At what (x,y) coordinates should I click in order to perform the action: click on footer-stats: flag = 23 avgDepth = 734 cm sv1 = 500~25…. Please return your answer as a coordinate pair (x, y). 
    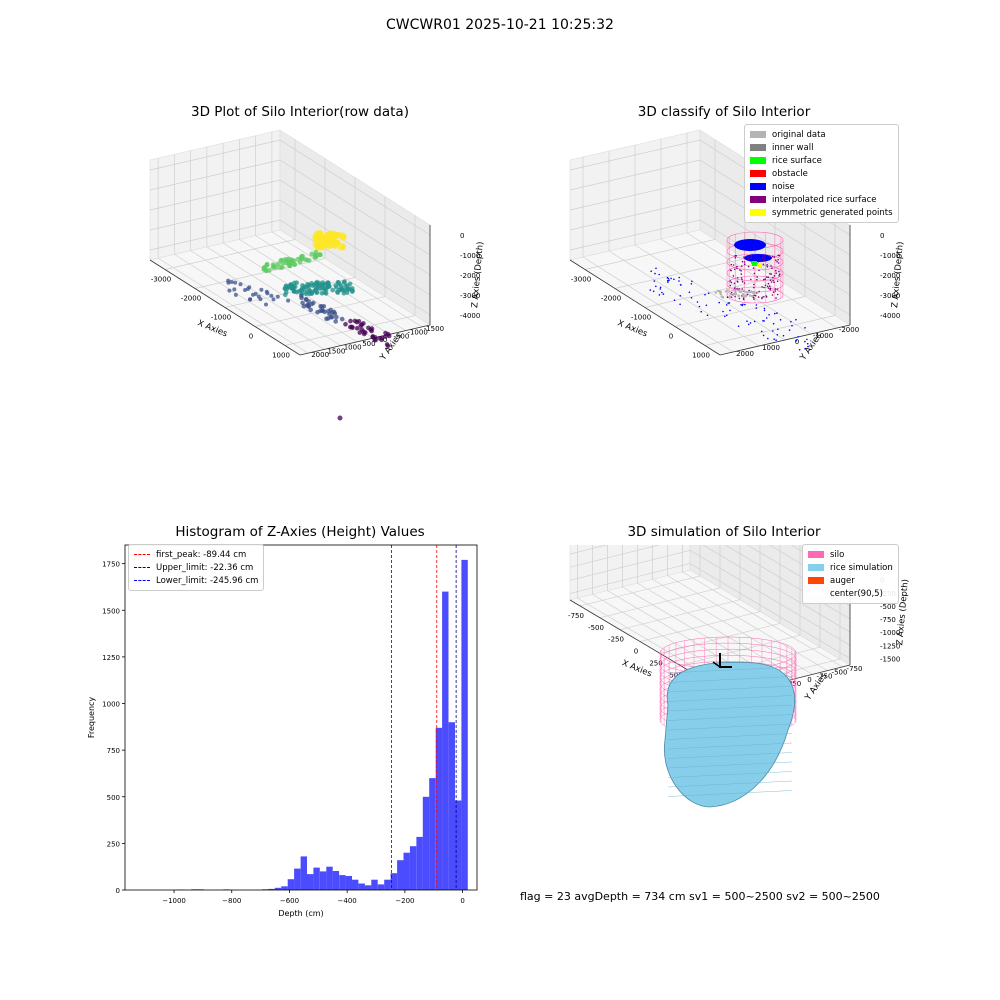
    Looking at the image, I should click on (700, 896).